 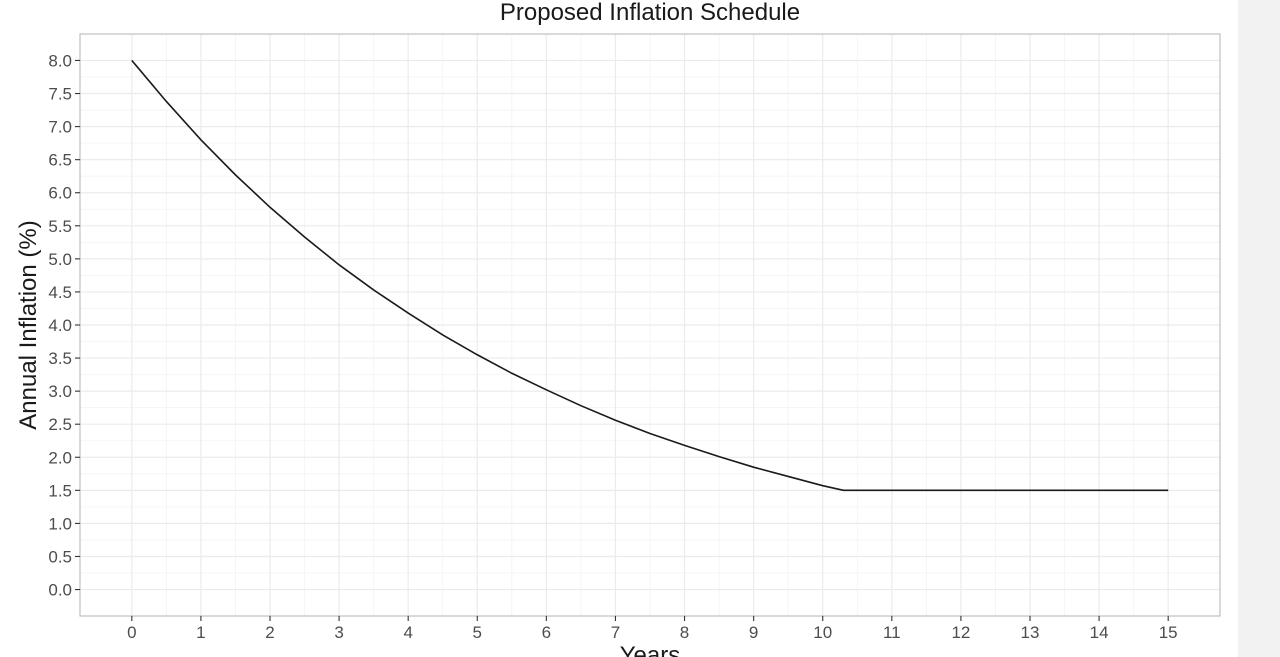 I want to click on y-tick-label: 1.0, so click(x=60, y=523).